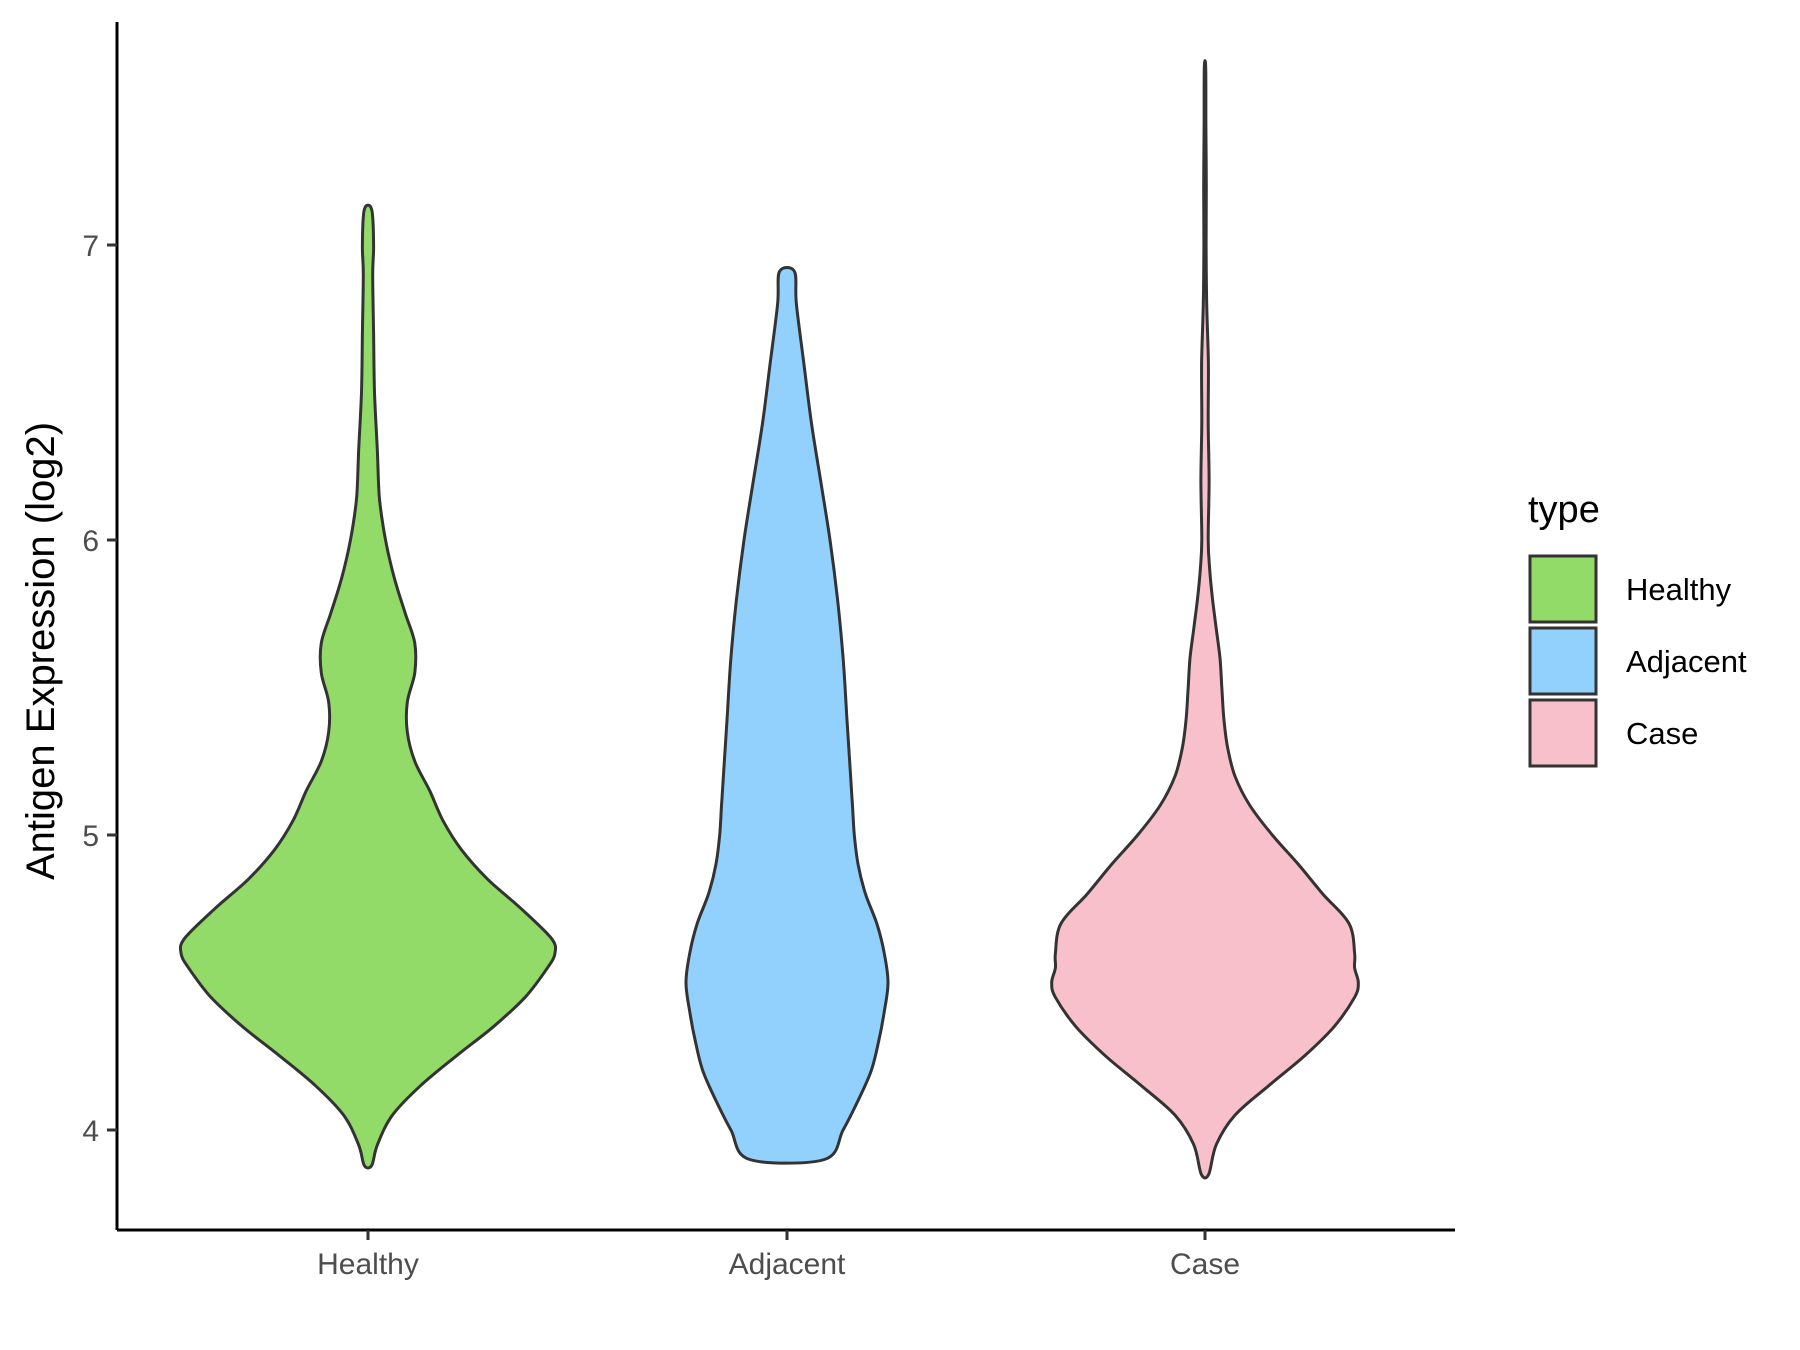 This screenshot has width=1800, height=1350. I want to click on x-tick-label: Adjacent, so click(787, 1264).